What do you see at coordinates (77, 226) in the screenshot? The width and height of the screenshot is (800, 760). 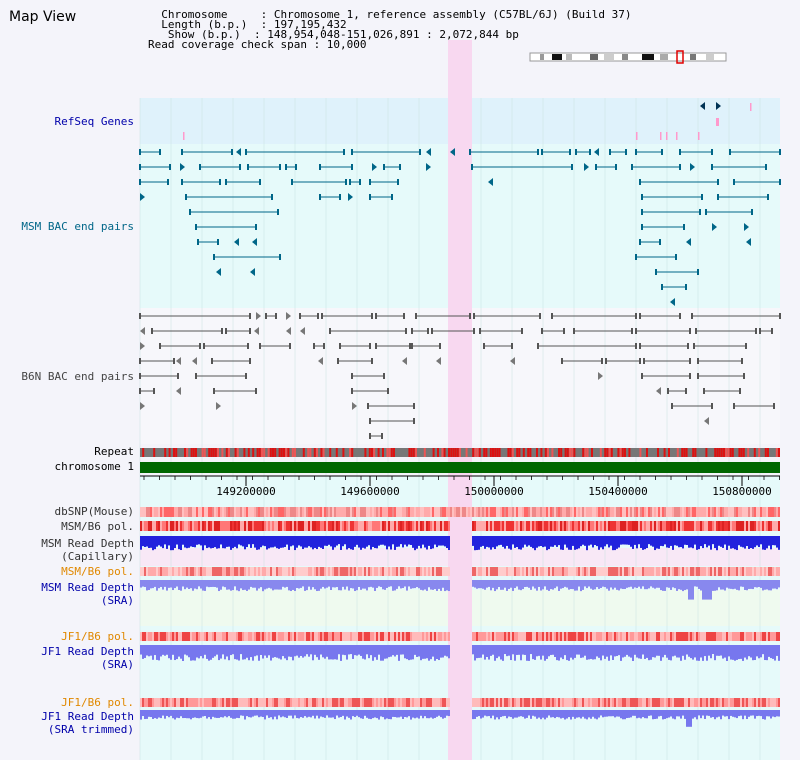 I see `msm-bac-label: MSM BAC end pairs` at bounding box center [77, 226].